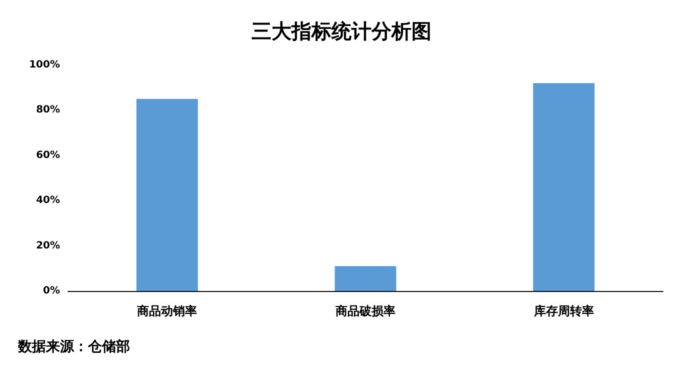  I want to click on y-tick-label: 0%, so click(51, 291).